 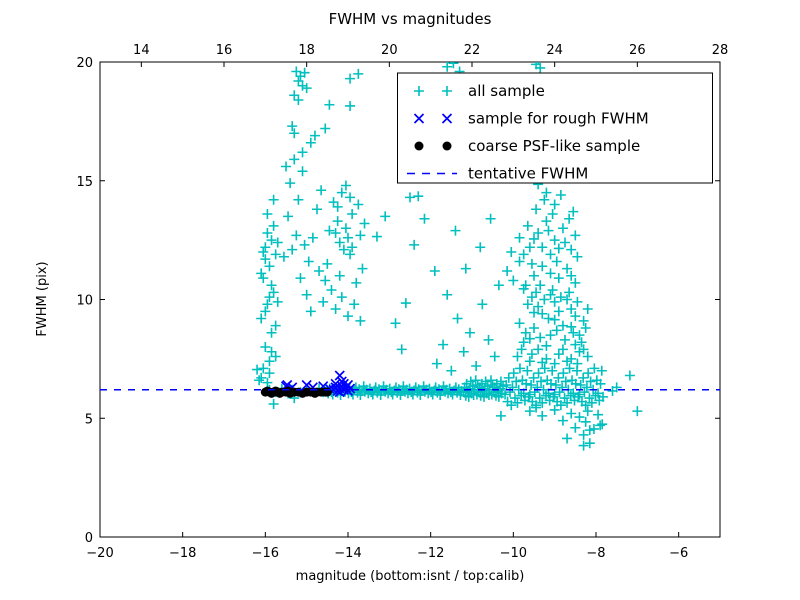 I want to click on x-bottom-tick-label: −20, so click(x=99, y=553).